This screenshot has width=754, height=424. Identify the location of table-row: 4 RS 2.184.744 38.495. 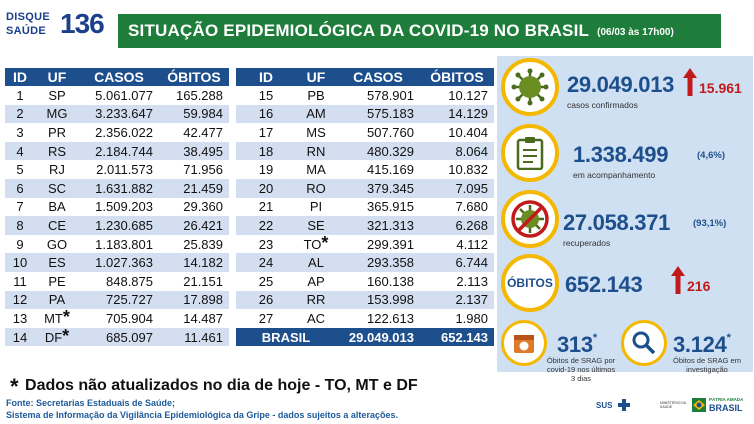
(117, 151).